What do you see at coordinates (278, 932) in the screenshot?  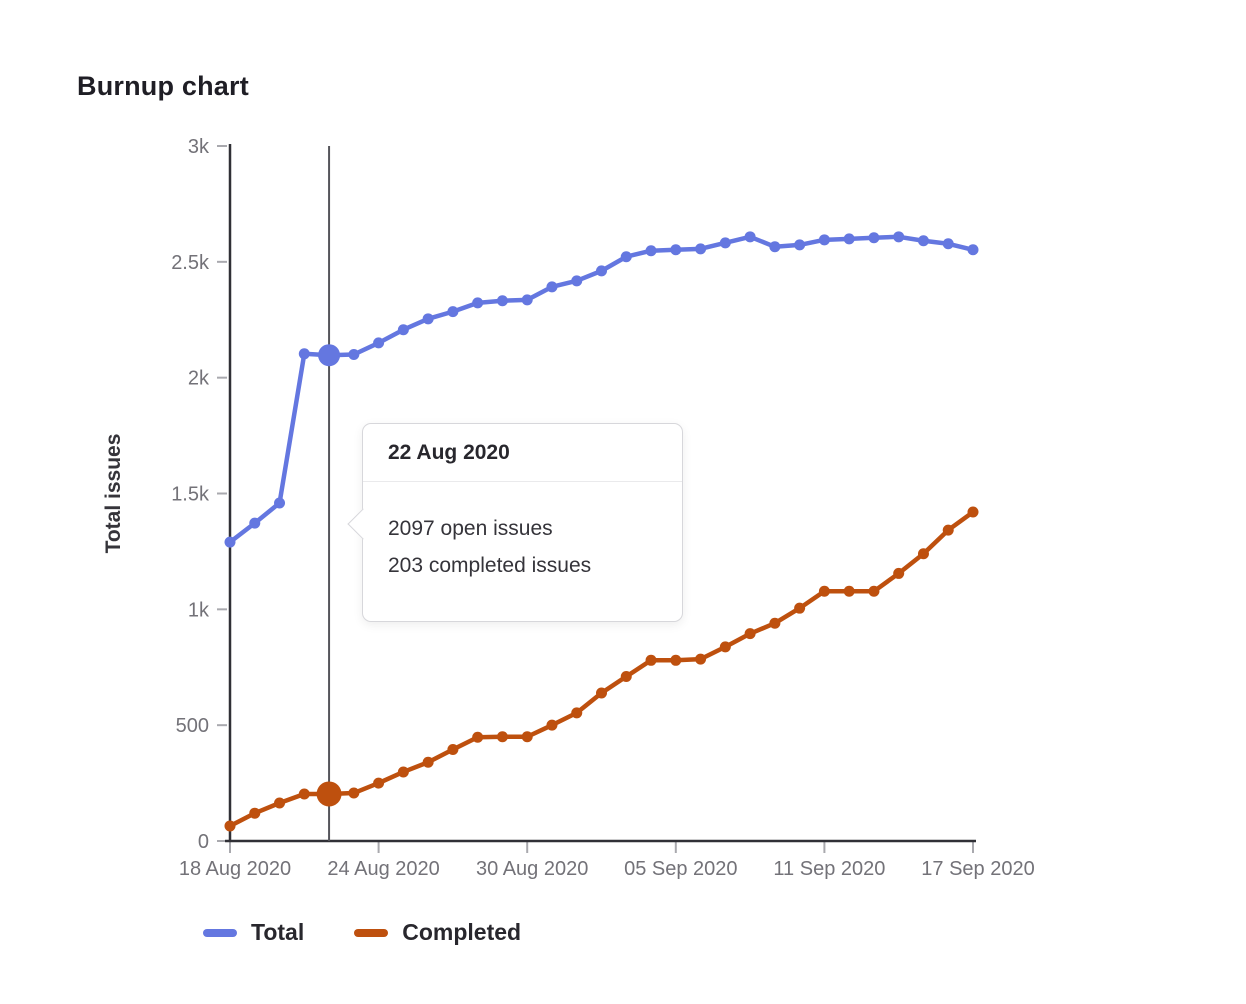 I see `legend-label-total: Total` at bounding box center [278, 932].